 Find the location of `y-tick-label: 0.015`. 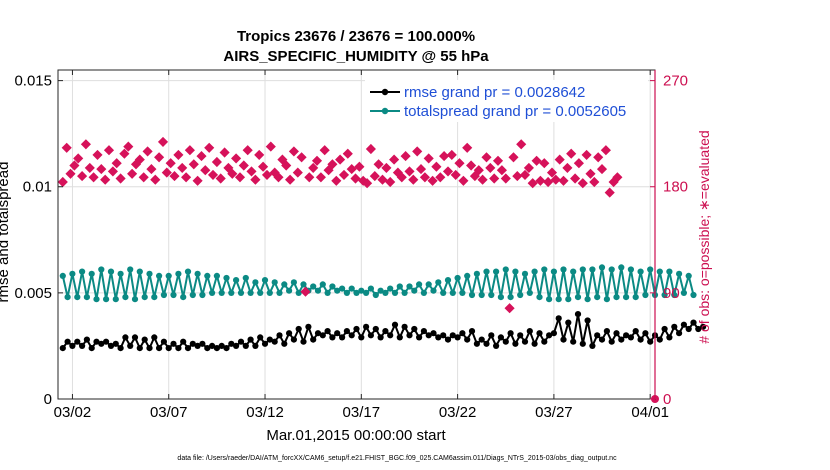

y-tick-label: 0.015 is located at coordinates (33, 81).